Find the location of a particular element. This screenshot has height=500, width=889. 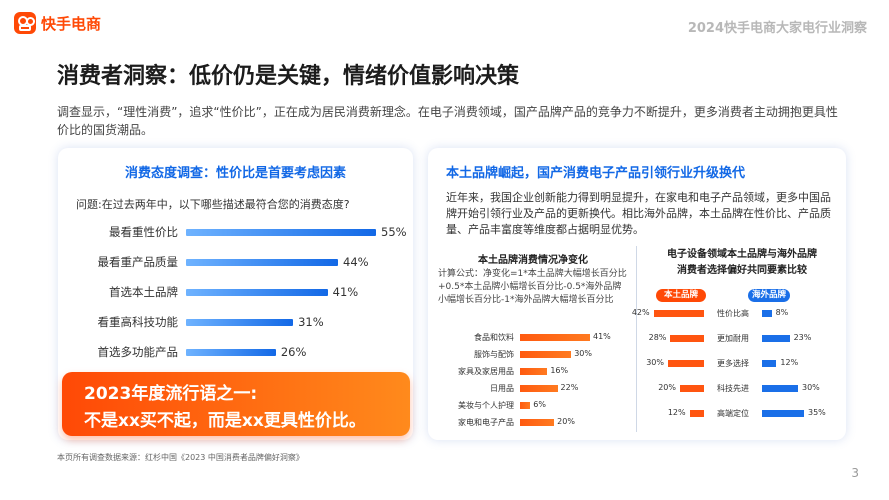

local-brand-value: 28% is located at coordinates (657, 337).